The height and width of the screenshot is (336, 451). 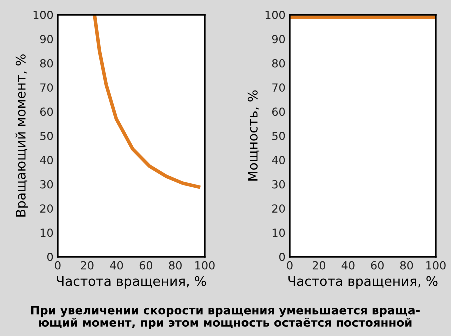 What do you see at coordinates (226, 318) in the screenshot?
I see `text: При увеличении скорости вращения уменьшается враща- ющий момент, при этом мощность остаётся постоянной` at bounding box center [226, 318].